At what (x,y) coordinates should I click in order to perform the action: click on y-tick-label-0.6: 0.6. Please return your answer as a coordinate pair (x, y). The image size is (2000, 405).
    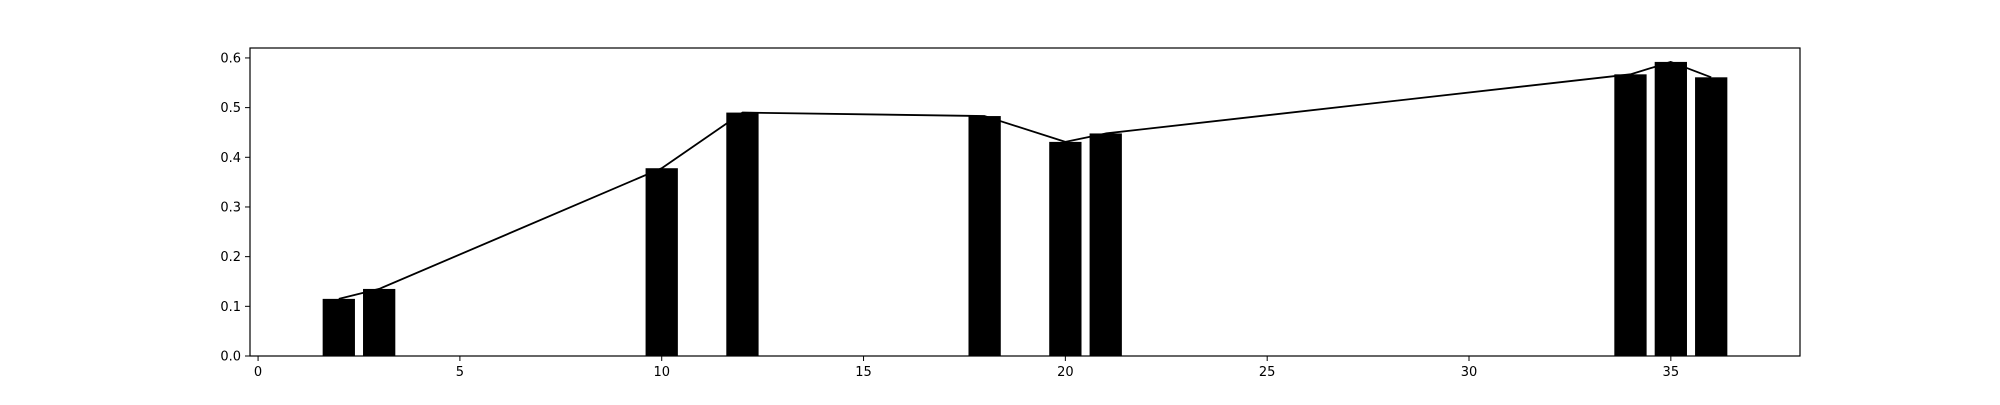
    Looking at the image, I should click on (230, 58).